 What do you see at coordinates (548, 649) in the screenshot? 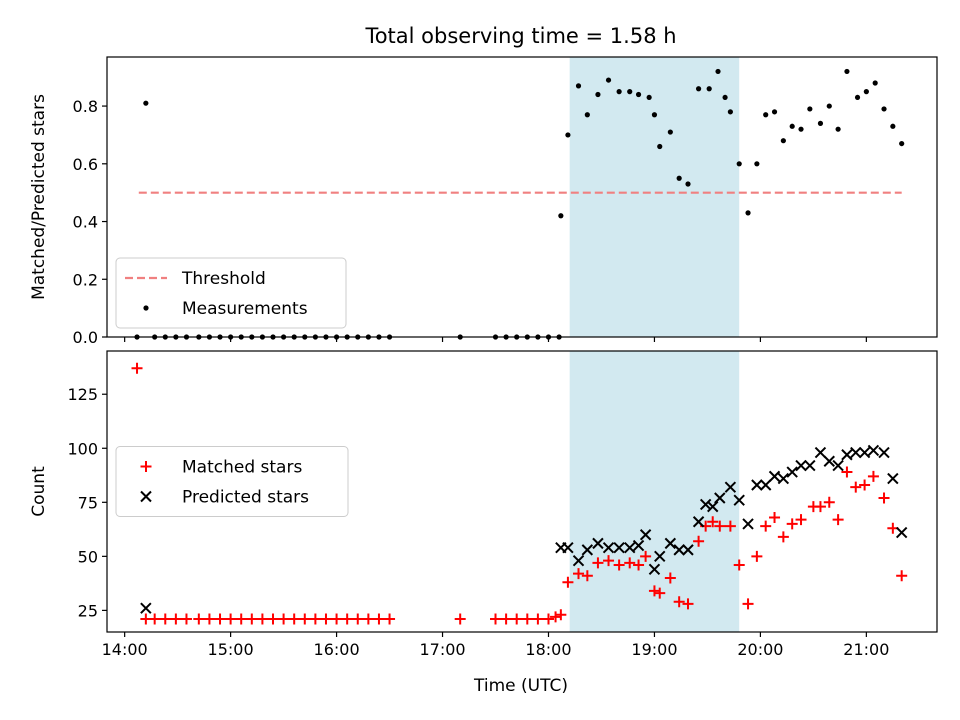
I see `x-tick-label: 18:00` at bounding box center [548, 649].